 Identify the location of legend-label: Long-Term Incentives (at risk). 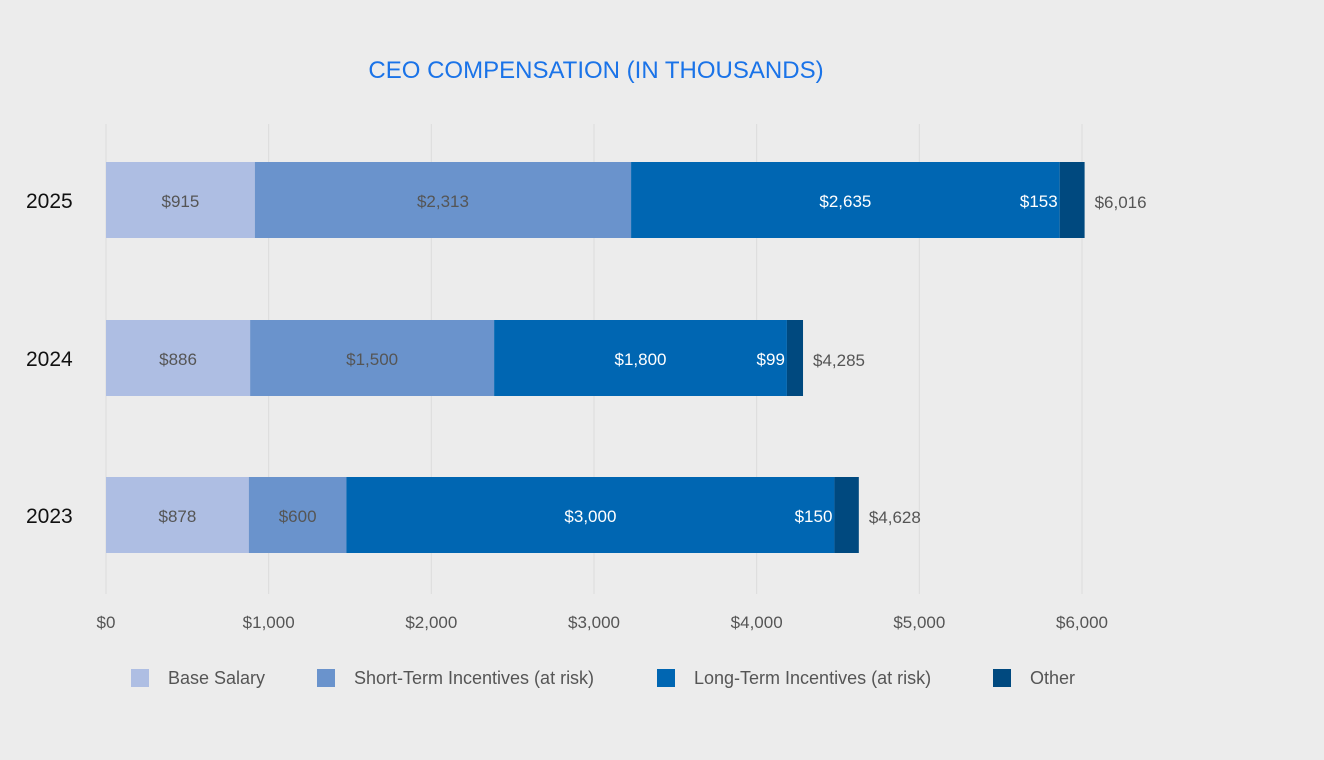
(812, 678).